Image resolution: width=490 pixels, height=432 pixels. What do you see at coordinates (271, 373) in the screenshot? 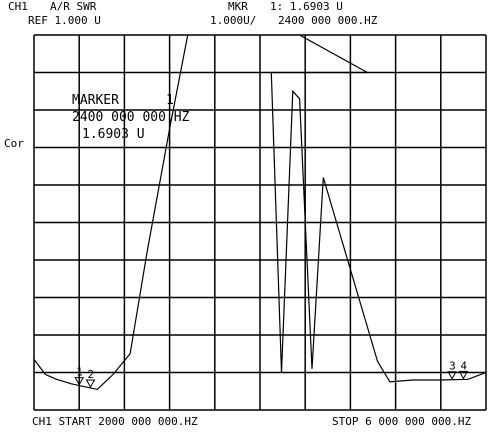
I see `marker-layer: 1 2 3 4` at bounding box center [271, 373].